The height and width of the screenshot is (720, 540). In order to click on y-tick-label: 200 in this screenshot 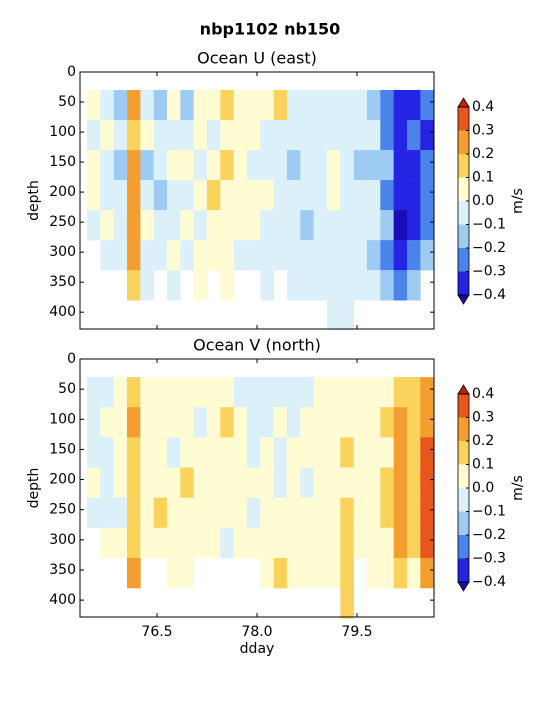, I will do `click(62, 480)`.